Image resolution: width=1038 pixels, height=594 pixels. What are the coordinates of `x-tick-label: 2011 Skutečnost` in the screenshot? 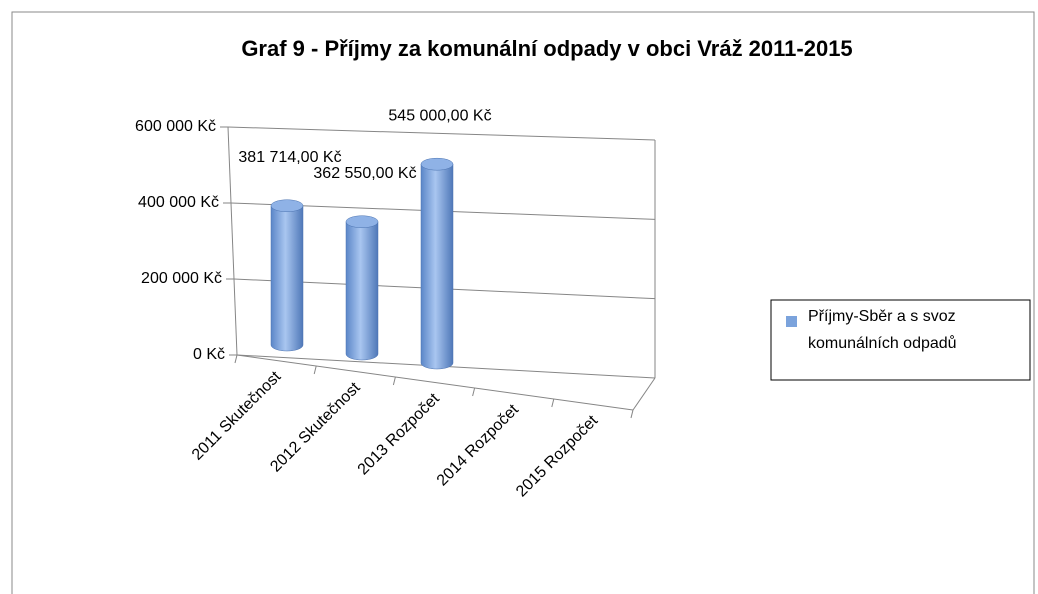 It's located at (237, 416).